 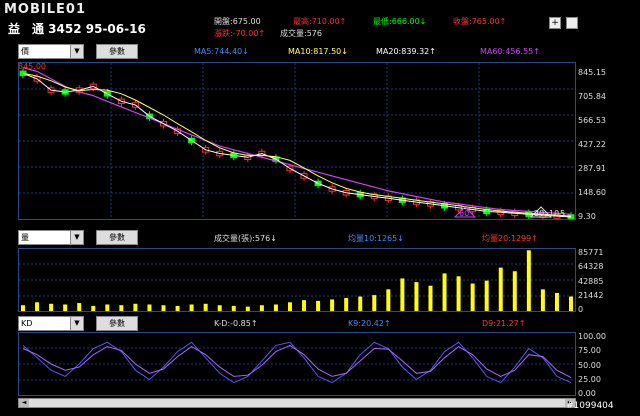 I want to click on kd-axis-0: 100.00, so click(x=592, y=336).